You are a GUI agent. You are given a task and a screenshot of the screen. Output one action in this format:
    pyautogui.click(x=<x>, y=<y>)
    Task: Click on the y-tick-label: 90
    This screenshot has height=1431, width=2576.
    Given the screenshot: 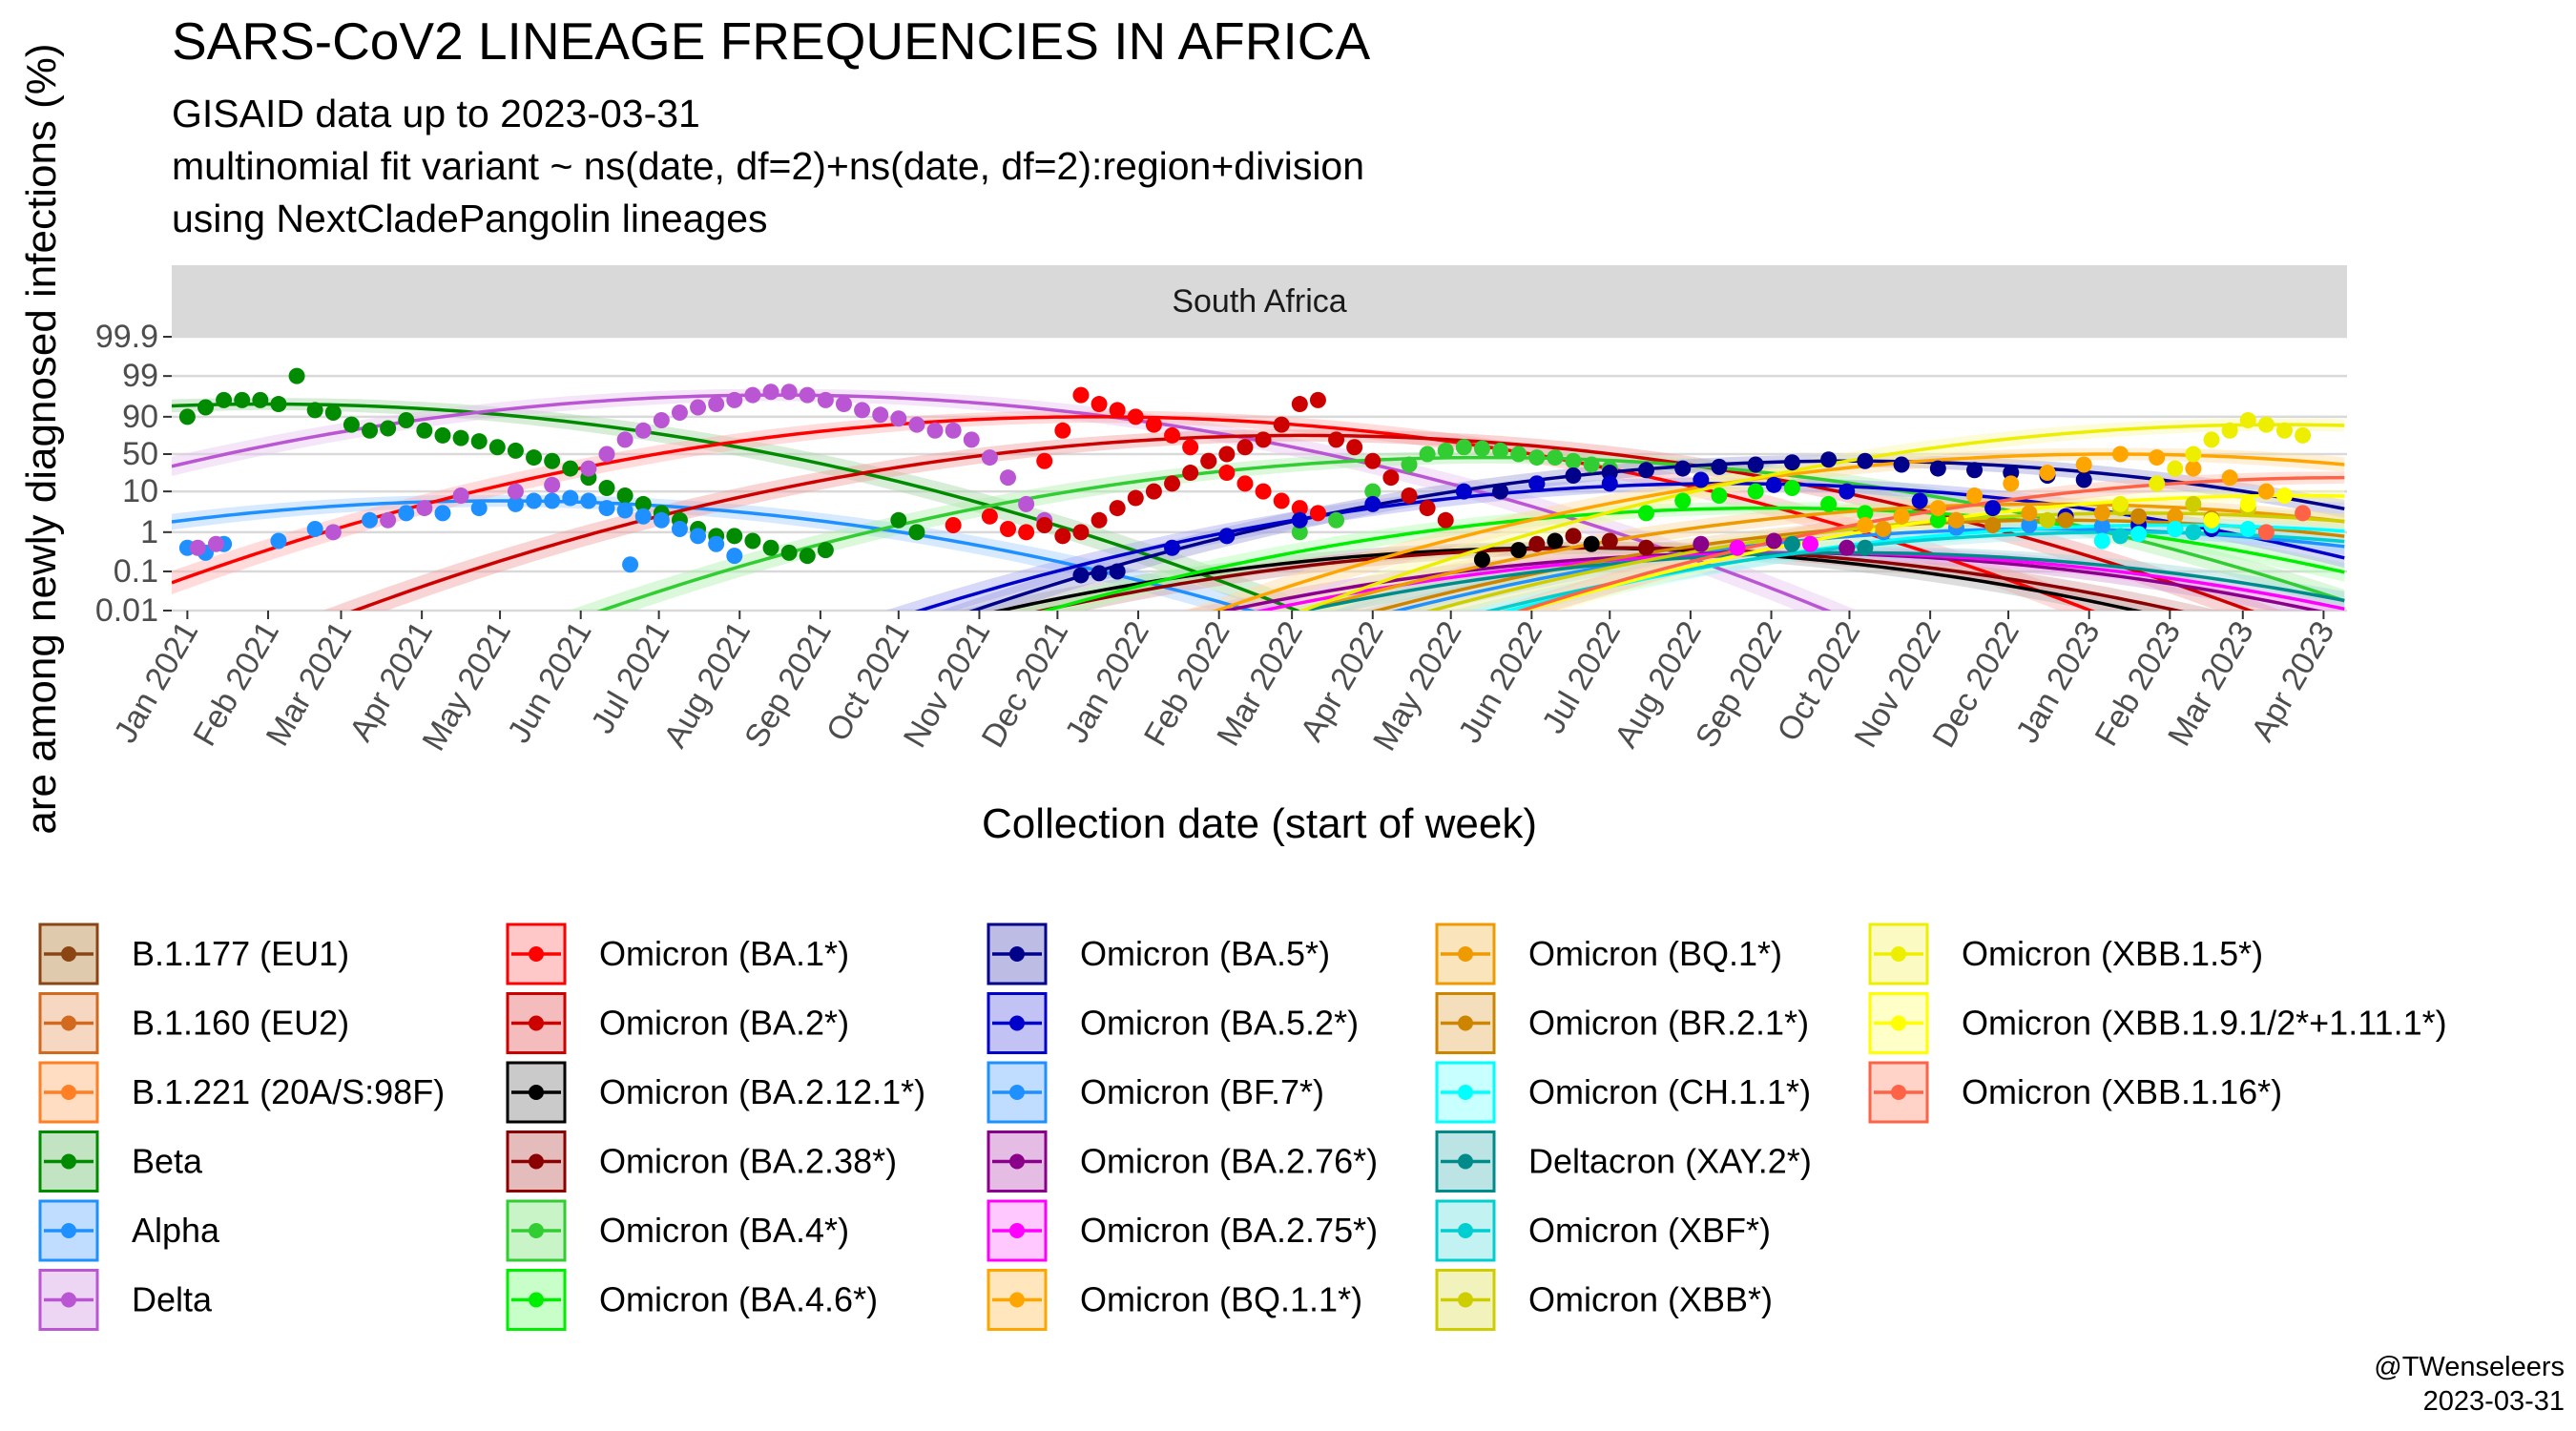 What is the action you would take?
    pyautogui.click(x=140, y=417)
    